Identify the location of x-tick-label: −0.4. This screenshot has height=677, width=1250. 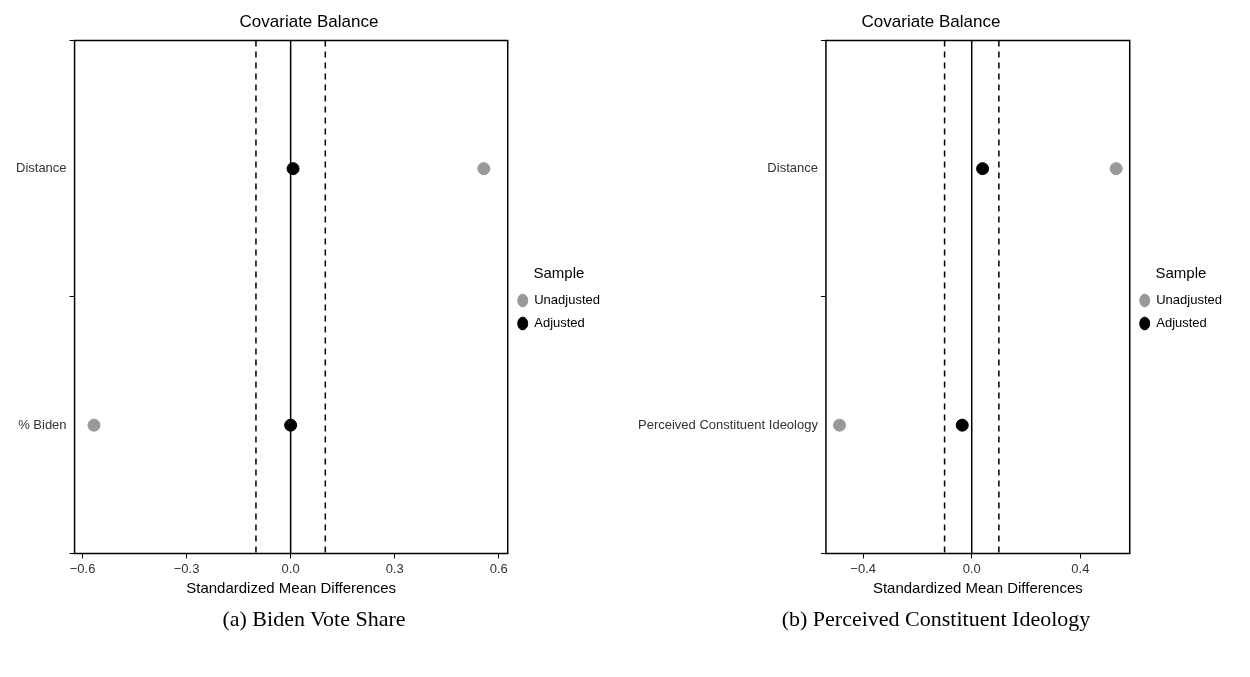
(863, 568).